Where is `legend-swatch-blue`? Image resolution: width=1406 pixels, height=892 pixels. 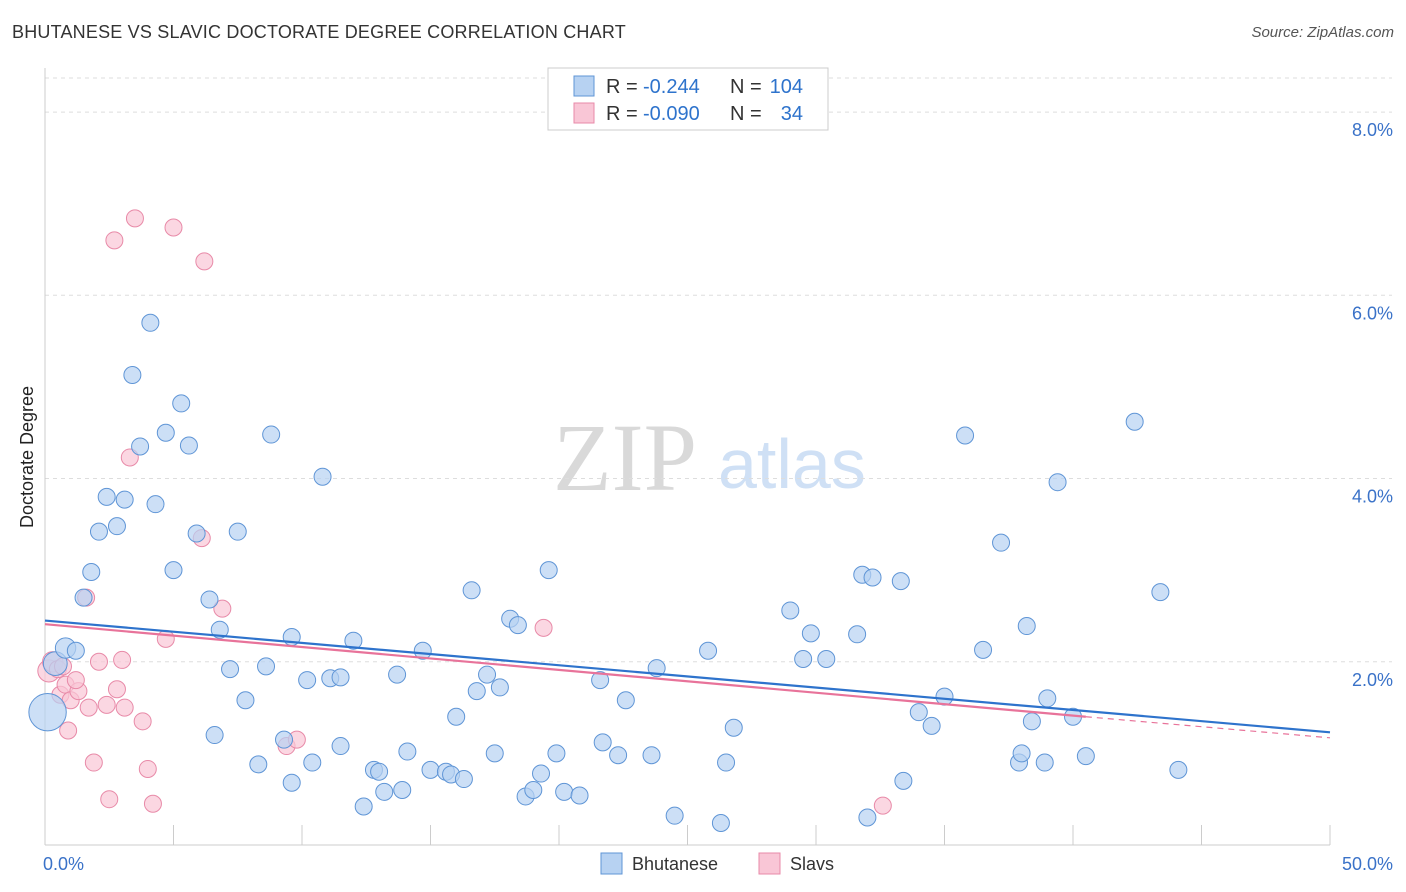 legend-swatch-blue is located at coordinates (584, 86).